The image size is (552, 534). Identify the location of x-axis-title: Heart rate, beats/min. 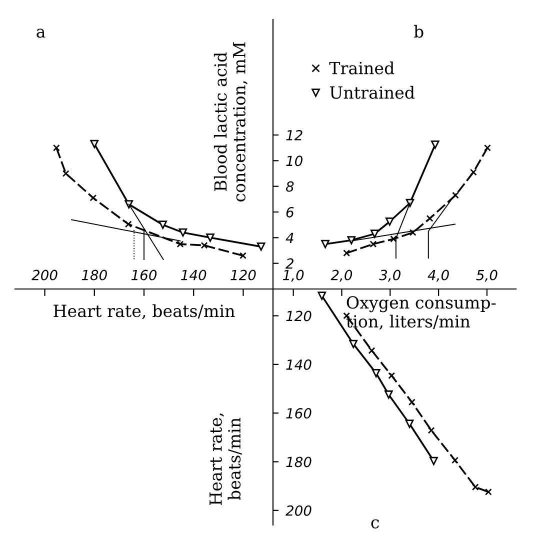
(144, 312).